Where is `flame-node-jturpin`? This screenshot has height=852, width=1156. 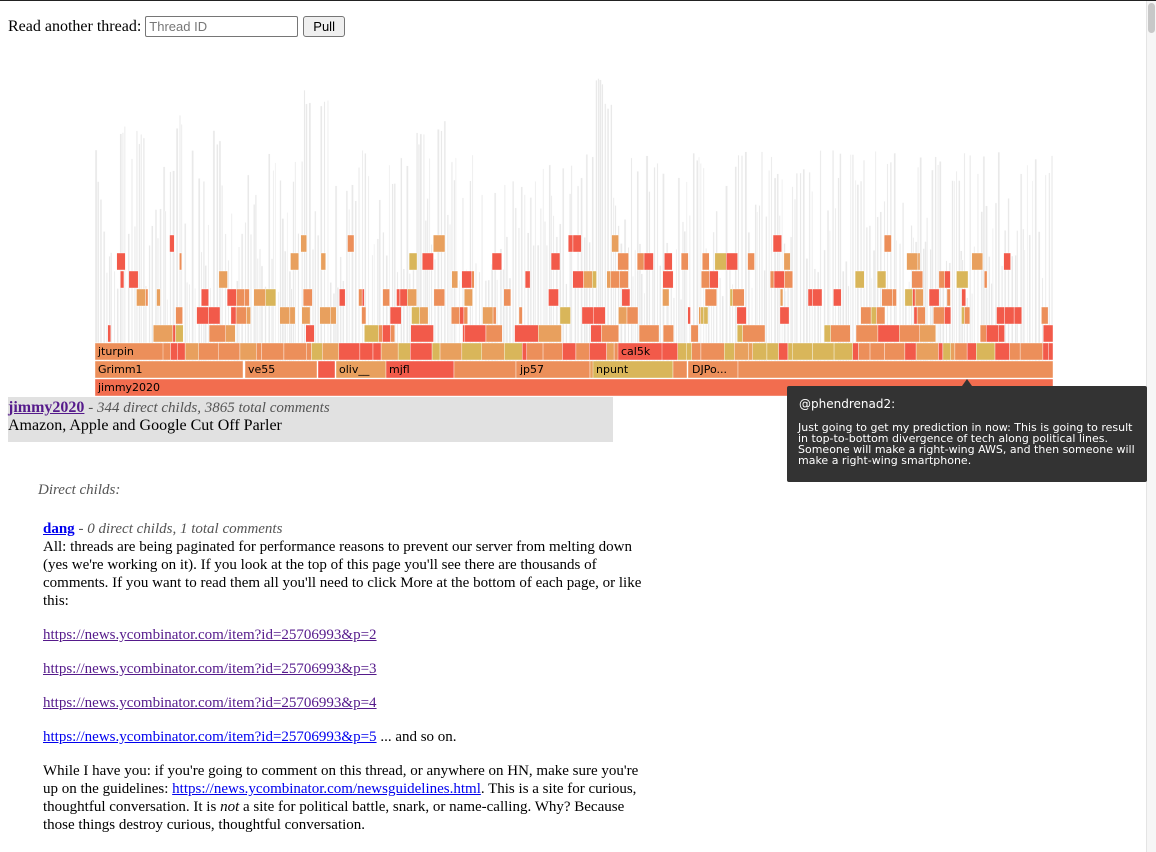
flame-node-jturpin is located at coordinates (129, 351).